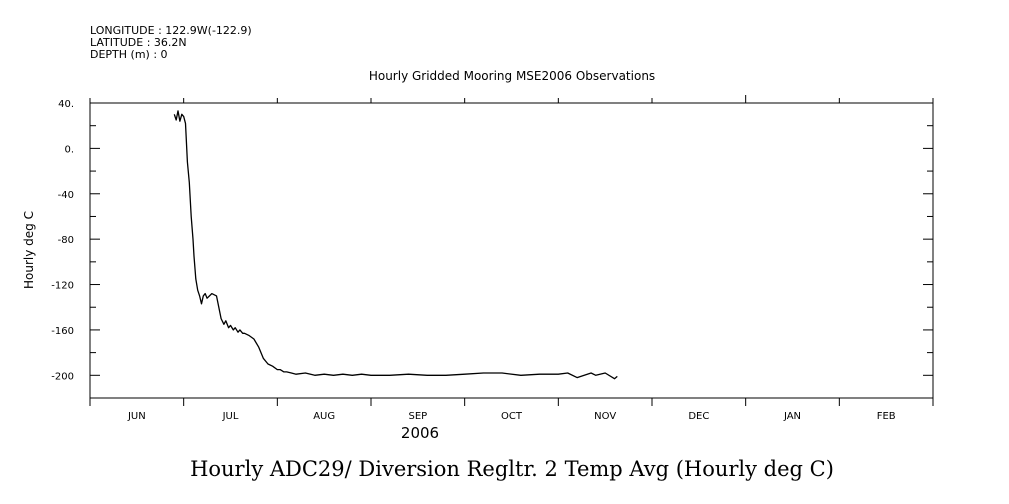  Describe the element at coordinates (171, 30) in the screenshot. I see `longitude-label: LONGITUDE : 122.9W(-122.9)` at that location.